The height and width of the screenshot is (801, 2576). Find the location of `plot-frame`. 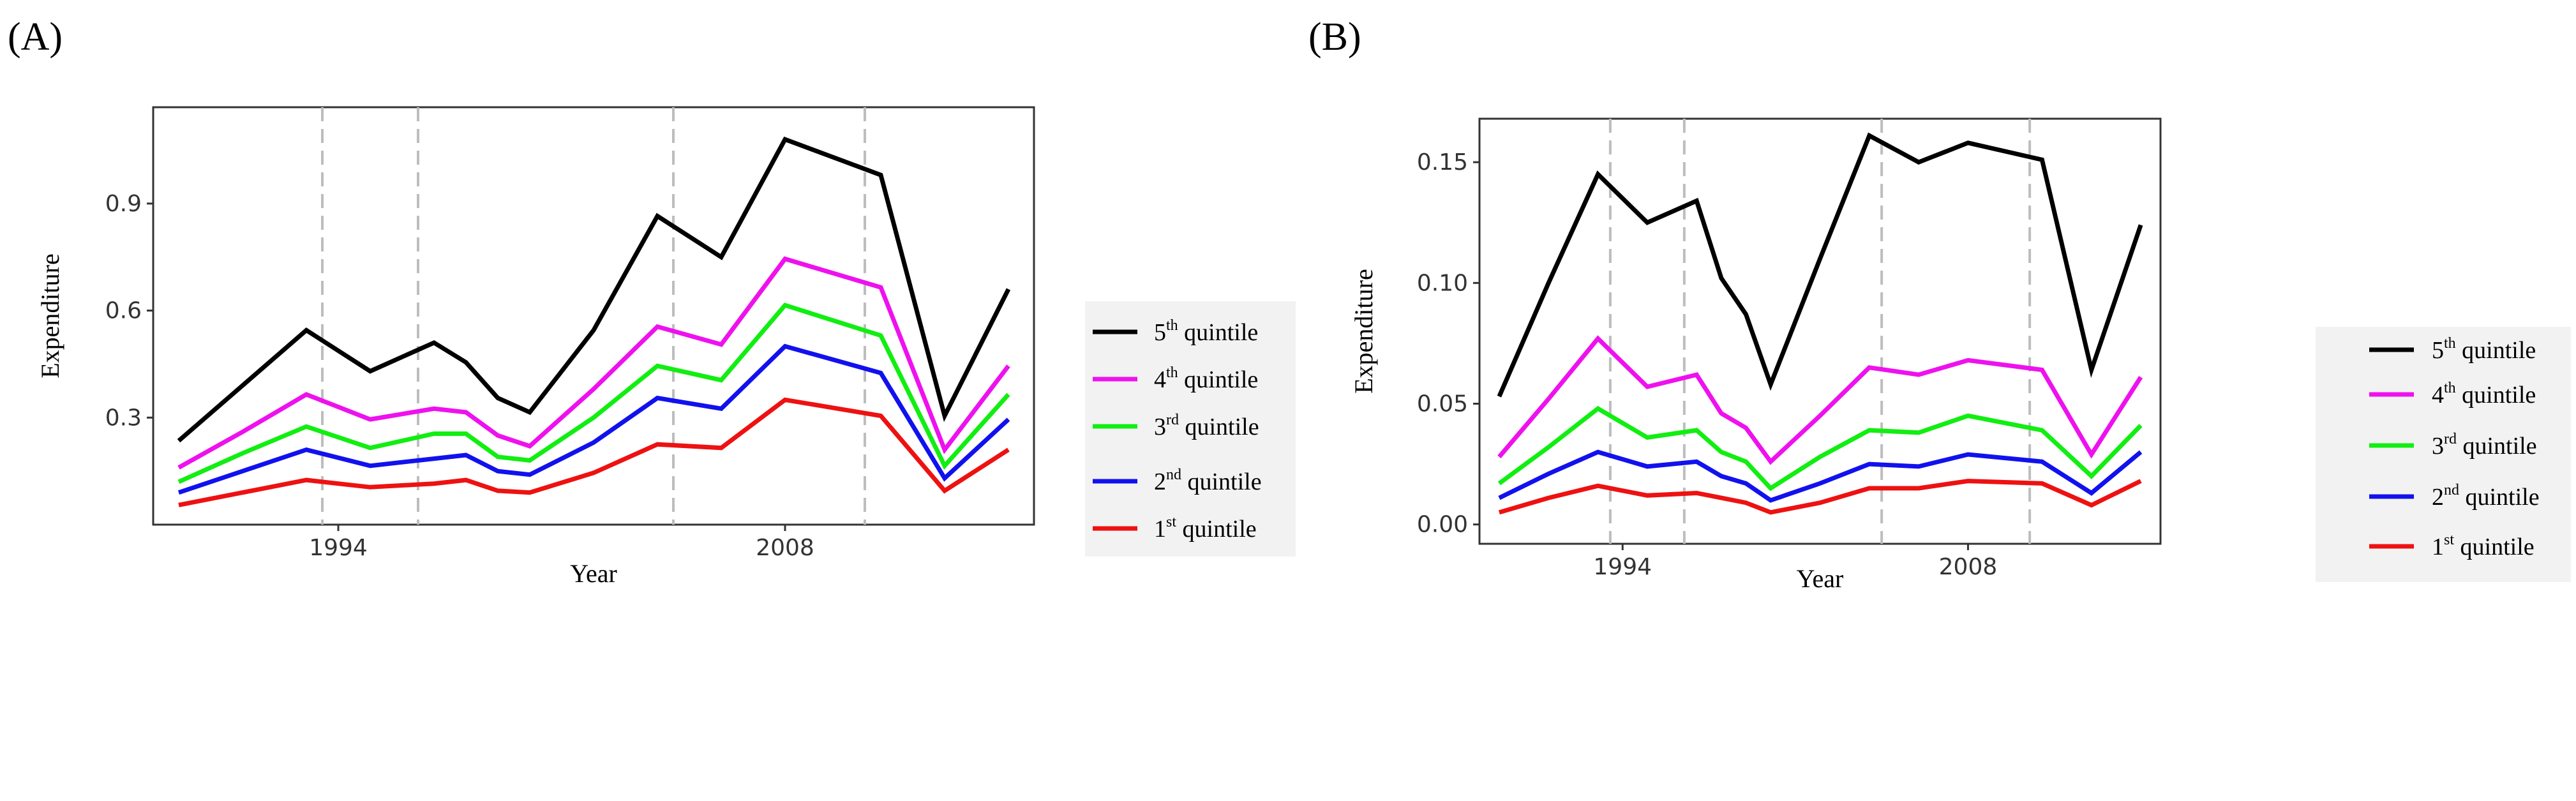

plot-frame is located at coordinates (1820, 331).